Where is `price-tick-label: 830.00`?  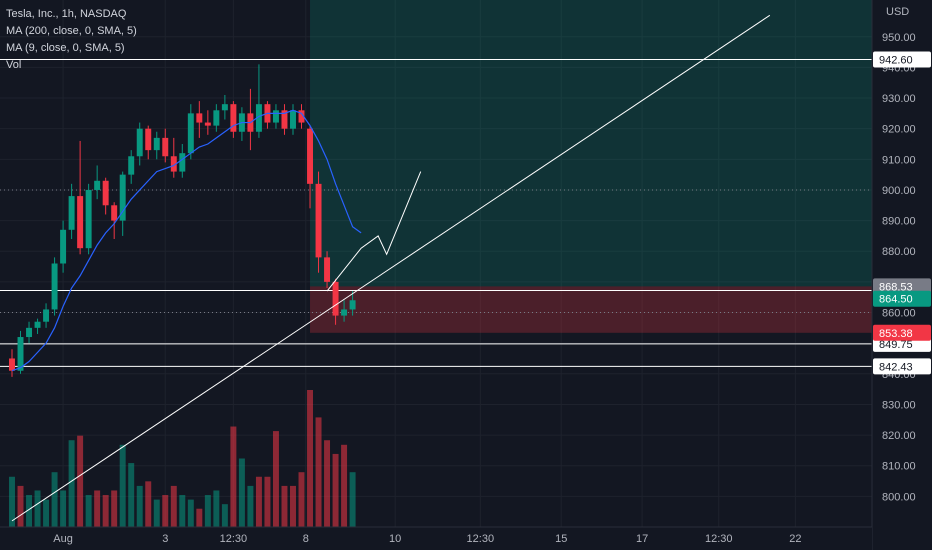 price-tick-label: 830.00 is located at coordinates (899, 405).